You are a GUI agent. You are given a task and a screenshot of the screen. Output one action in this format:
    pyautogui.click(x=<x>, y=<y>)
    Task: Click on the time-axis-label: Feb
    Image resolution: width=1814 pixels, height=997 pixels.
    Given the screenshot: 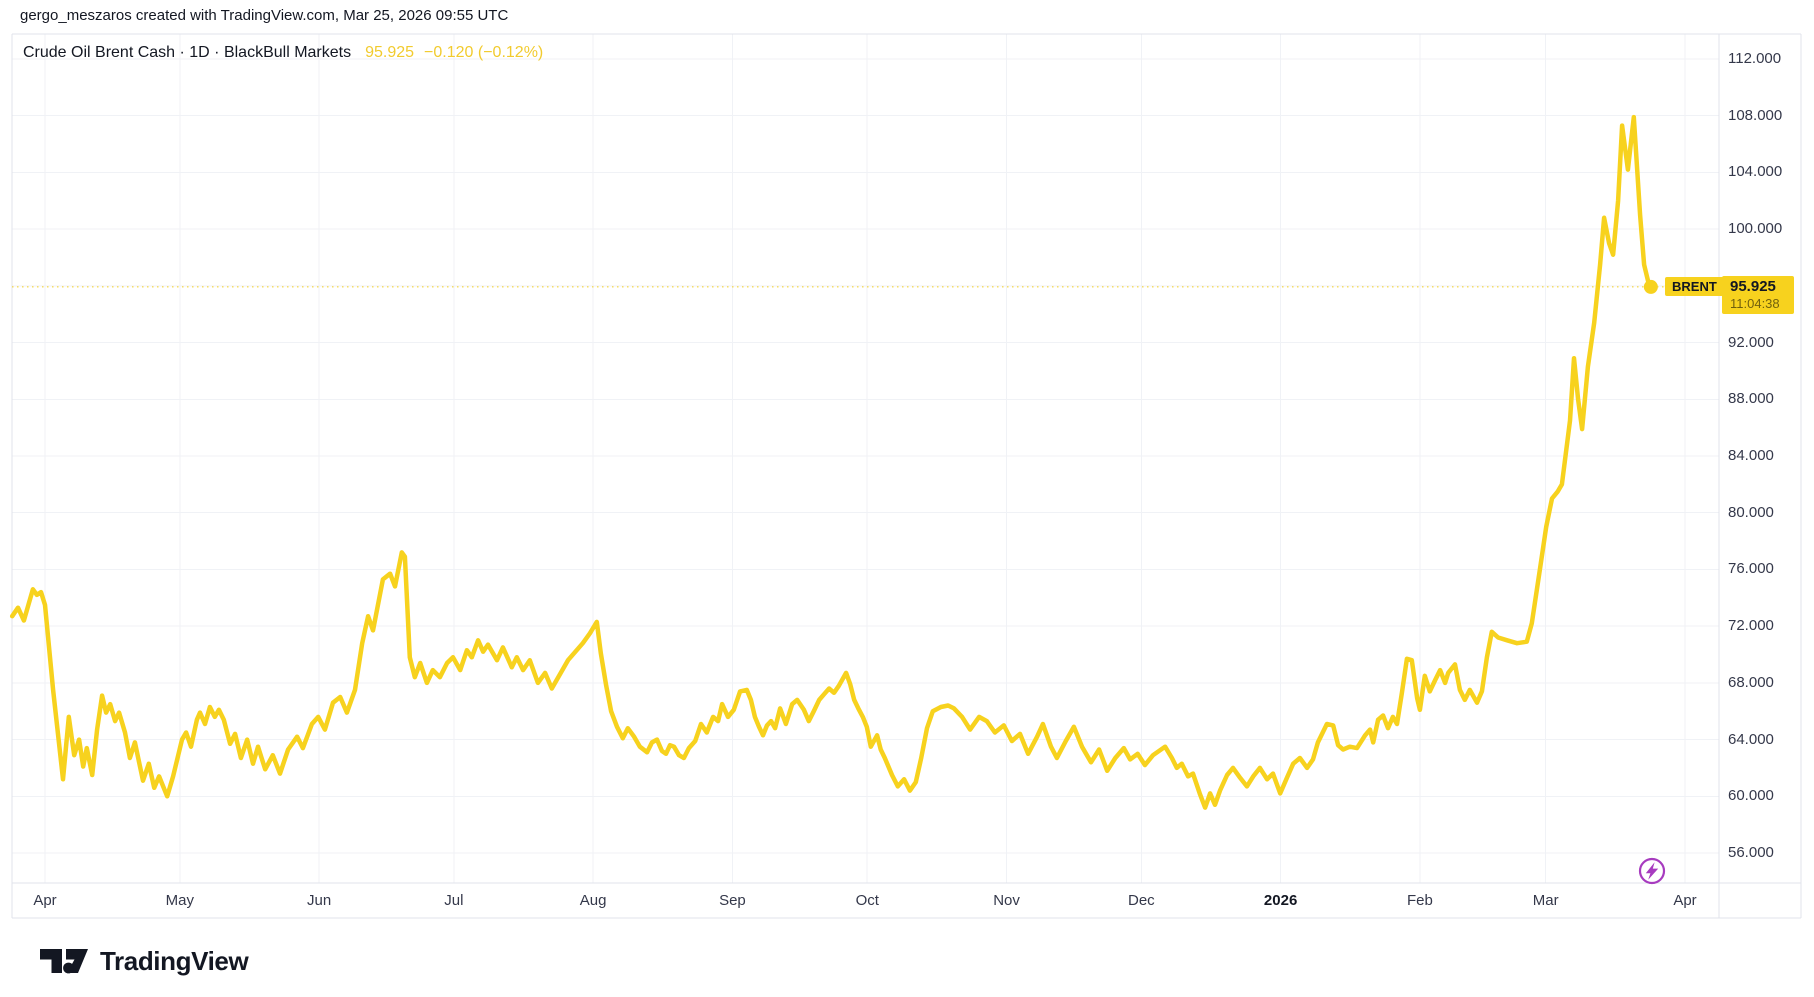 What is the action you would take?
    pyautogui.click(x=1419, y=900)
    